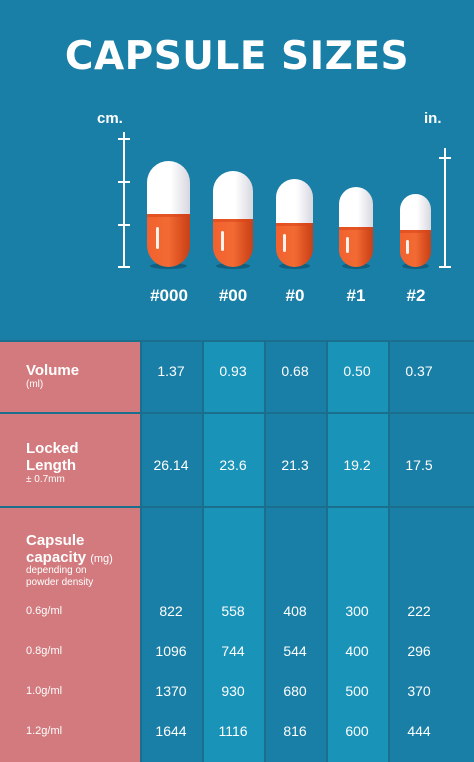 This screenshot has height=762, width=474. What do you see at coordinates (171, 731) in the screenshot?
I see `capacity-value: 1644` at bounding box center [171, 731].